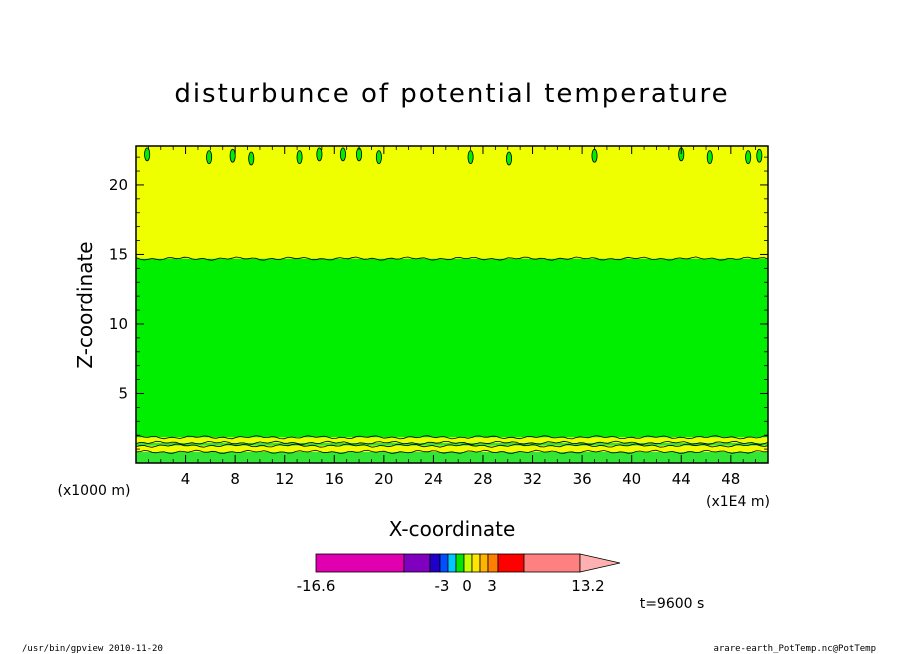 The image size is (904, 654). What do you see at coordinates (482, 479) in the screenshot?
I see `x-tick-label: 28` at bounding box center [482, 479].